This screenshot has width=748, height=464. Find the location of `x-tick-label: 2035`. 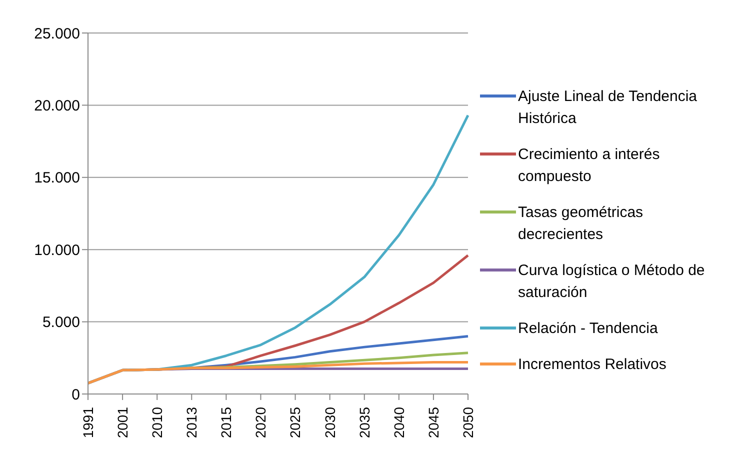

x-tick-label: 2035 is located at coordinates (364, 422).